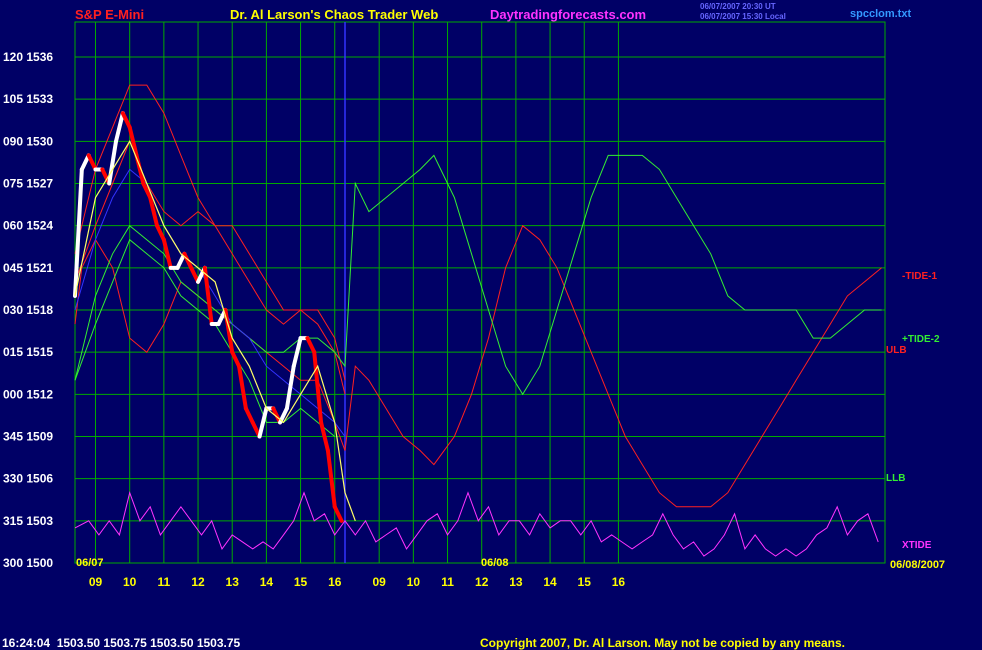  What do you see at coordinates (28, 57) in the screenshot?
I see `y-tick-label: 120 1536` at bounding box center [28, 57].